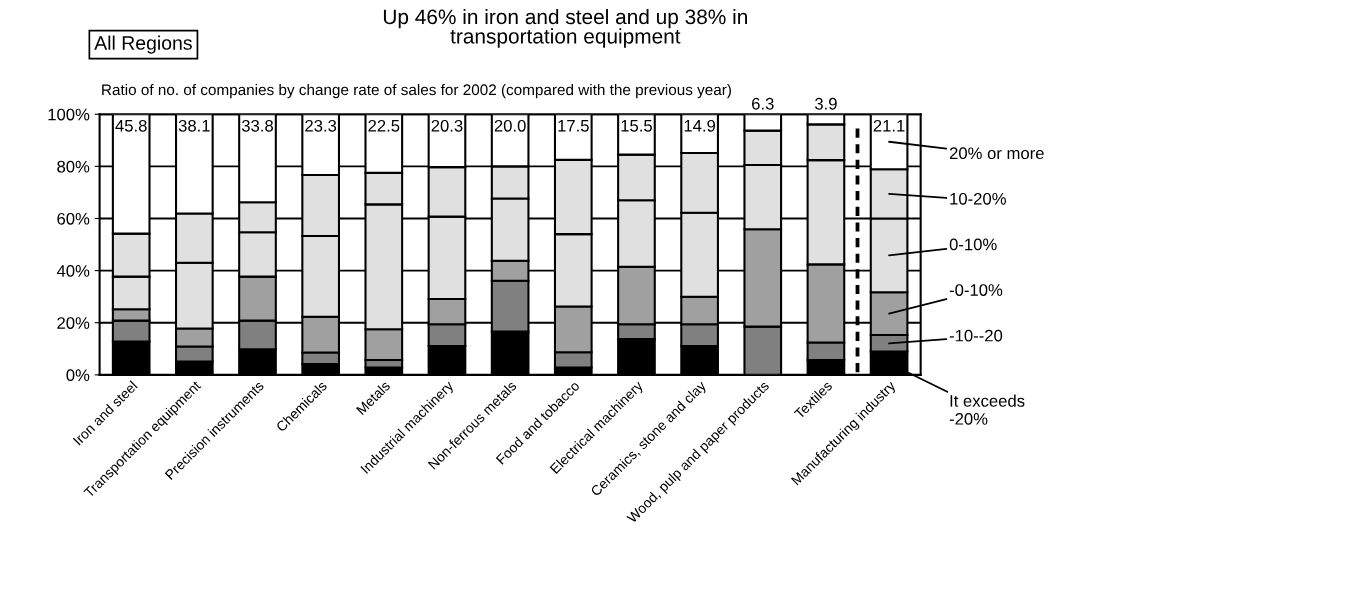 The width and height of the screenshot is (1346, 595). I want to click on data-label: 15.5, so click(636, 126).